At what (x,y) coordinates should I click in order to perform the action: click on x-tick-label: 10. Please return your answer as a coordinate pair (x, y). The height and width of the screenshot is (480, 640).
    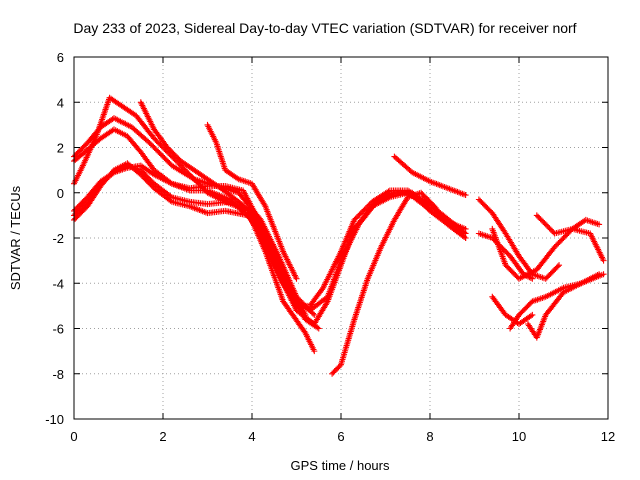
    Looking at the image, I should click on (519, 436).